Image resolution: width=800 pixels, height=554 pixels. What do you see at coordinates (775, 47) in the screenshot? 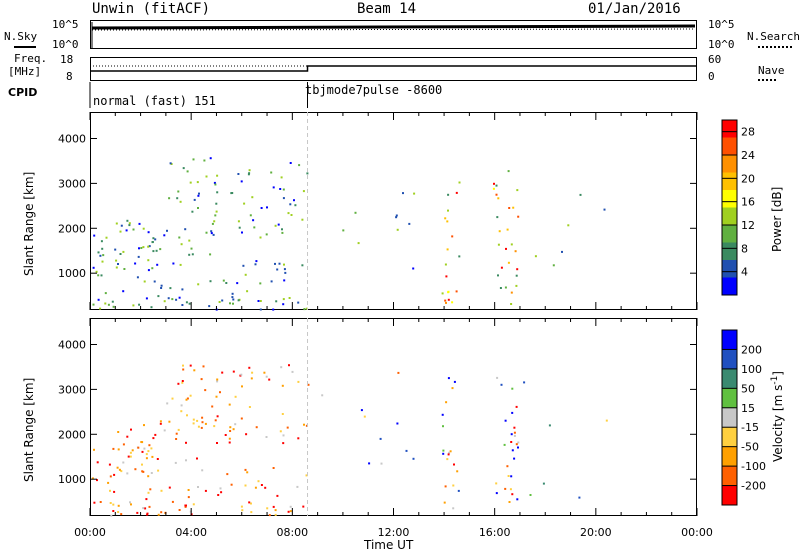
I see `noise-search-underline` at bounding box center [775, 47].